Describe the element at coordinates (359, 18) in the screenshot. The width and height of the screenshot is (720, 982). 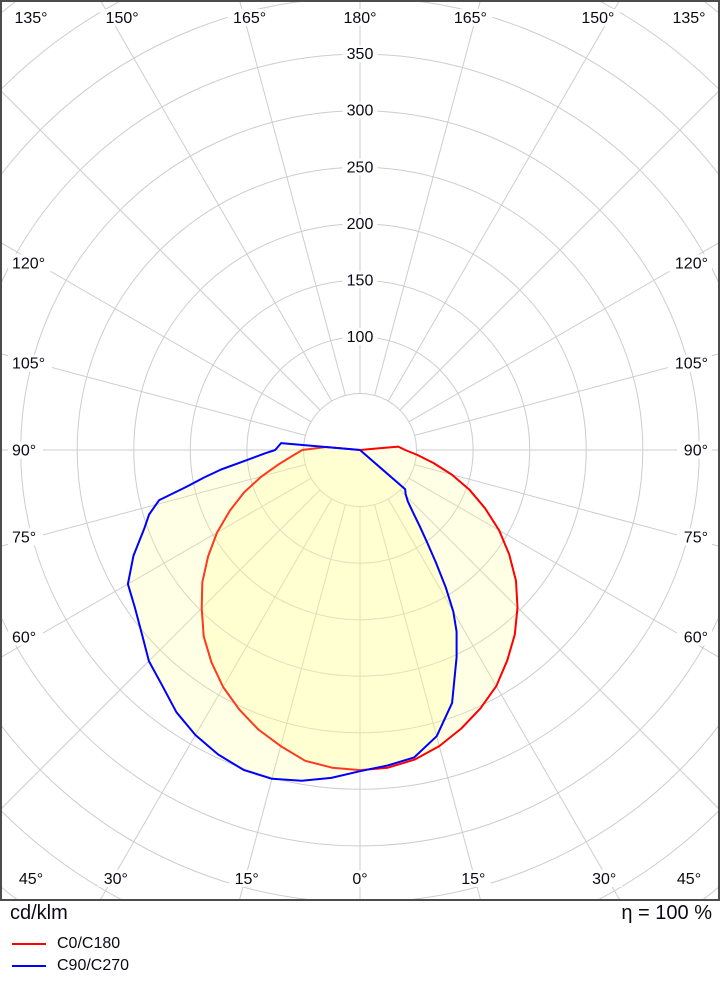
I see `tick-label: 180°` at that location.